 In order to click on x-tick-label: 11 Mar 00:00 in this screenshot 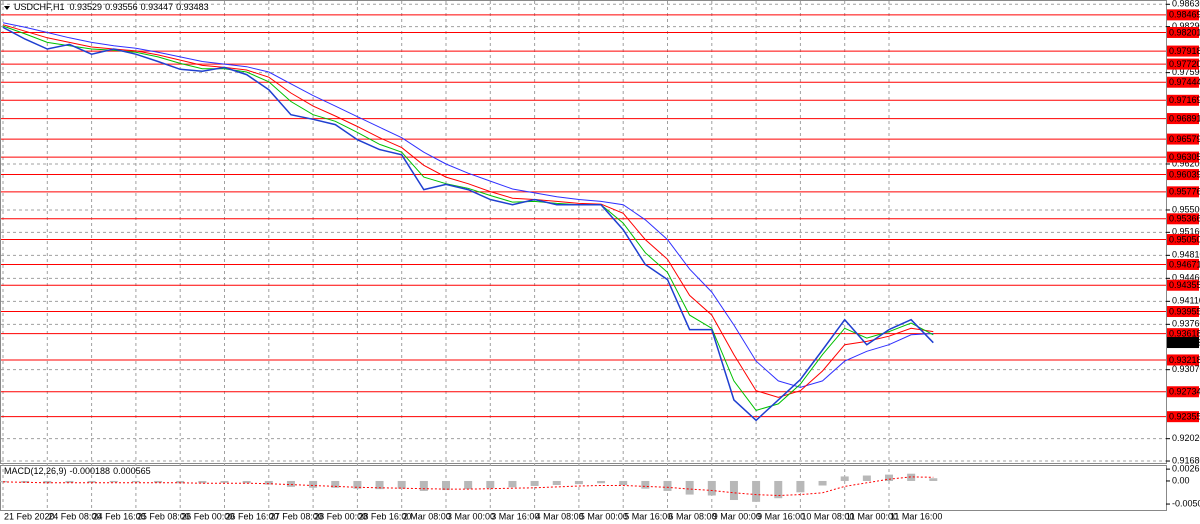, I will do `click(872, 516)`.